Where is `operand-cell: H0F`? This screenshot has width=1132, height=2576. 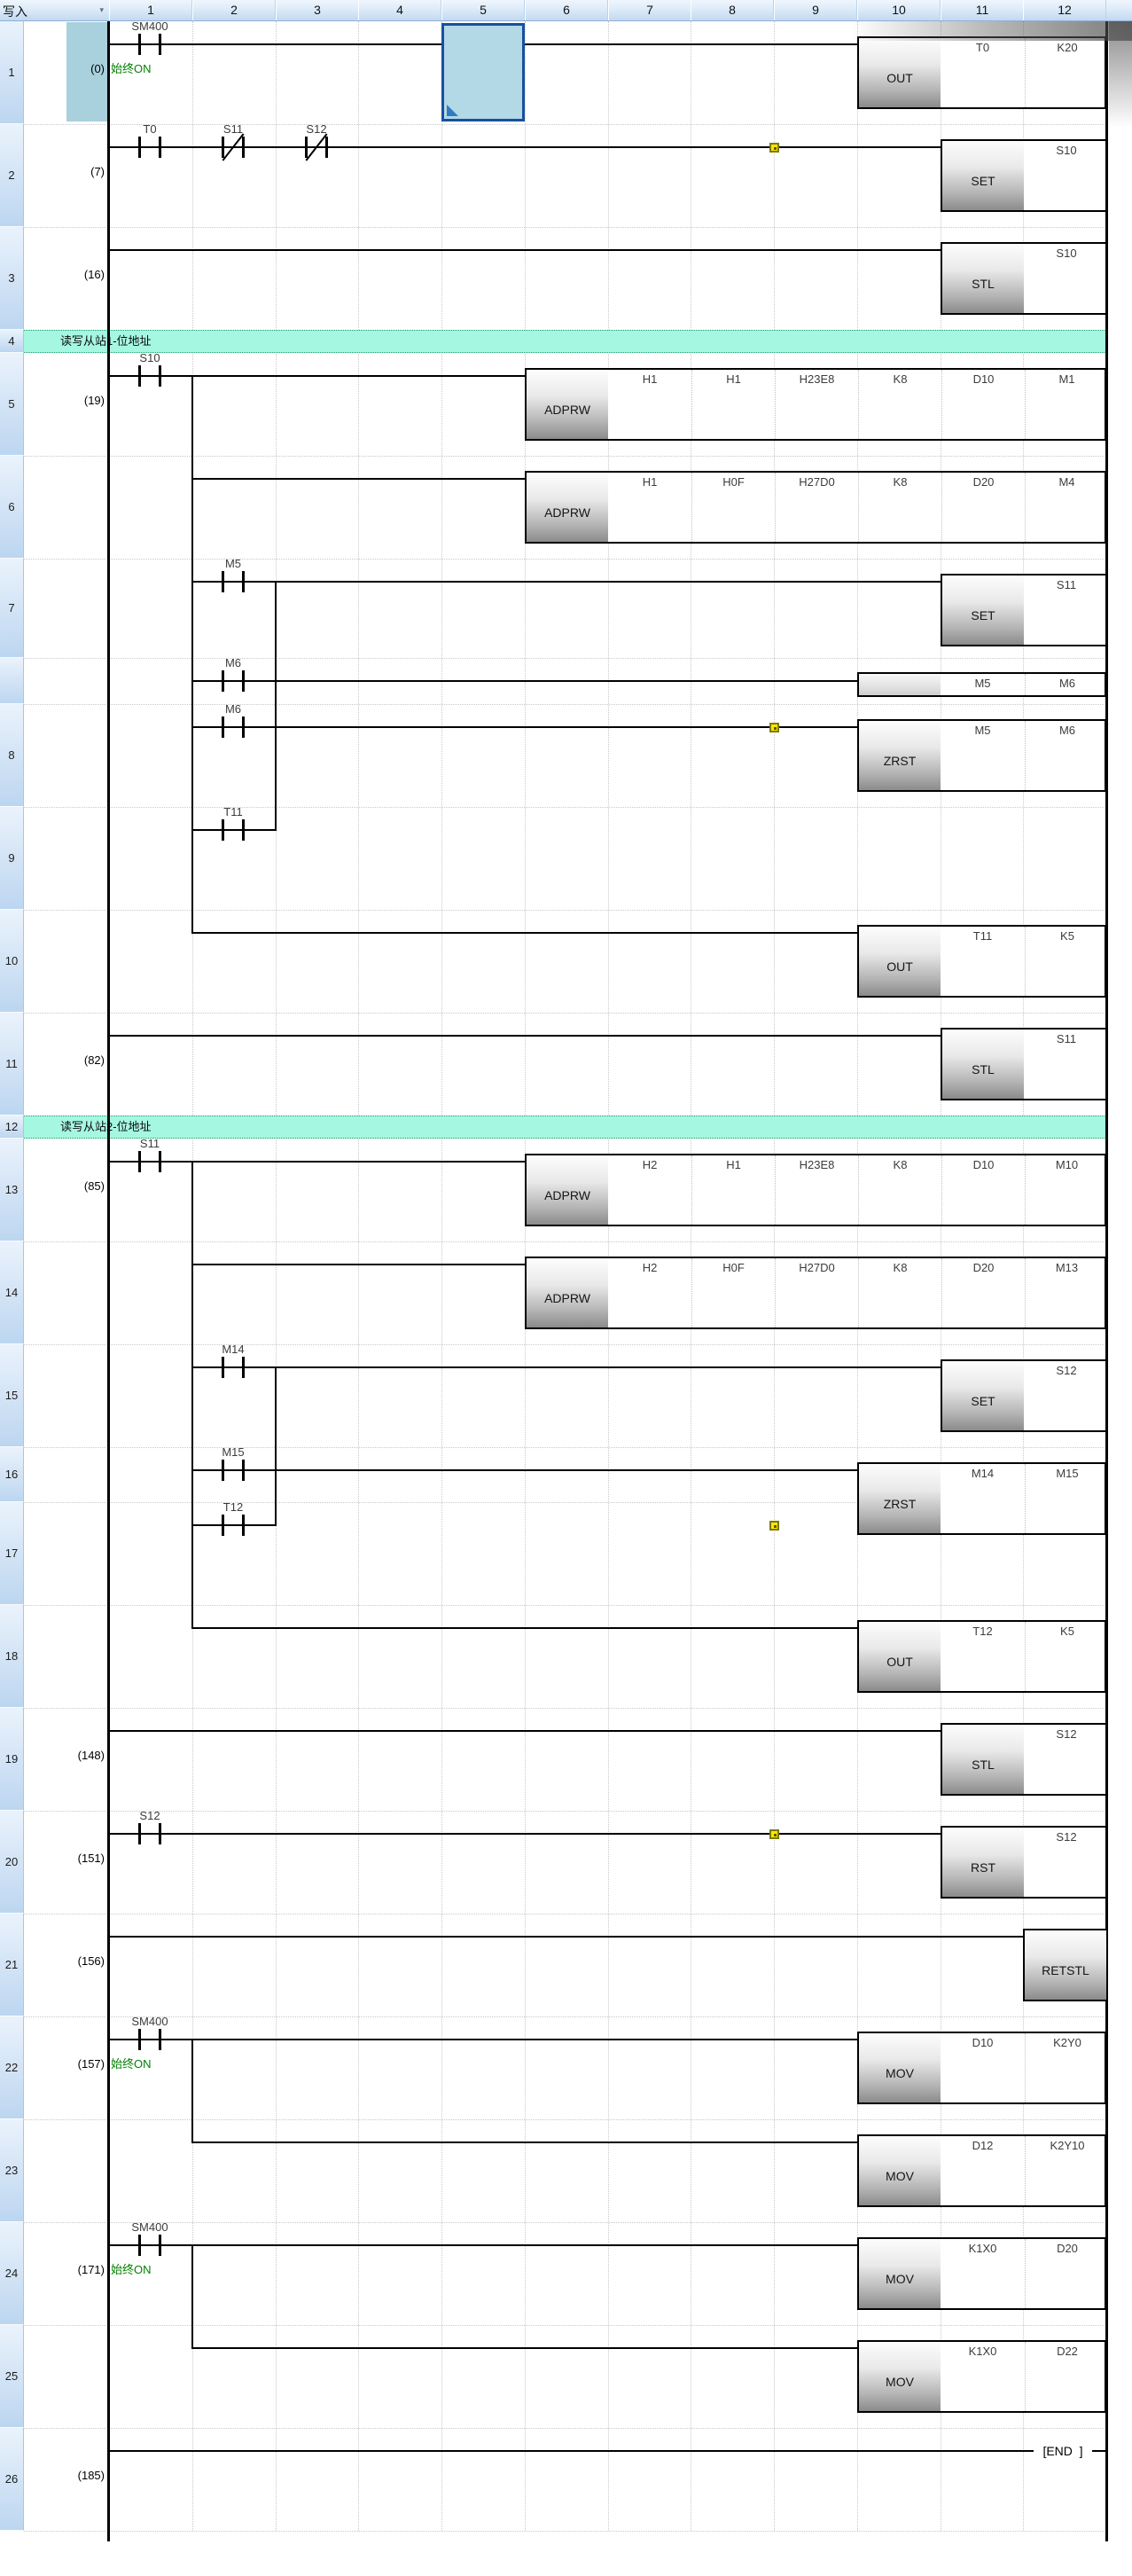
operand-cell: H0F is located at coordinates (733, 1292).